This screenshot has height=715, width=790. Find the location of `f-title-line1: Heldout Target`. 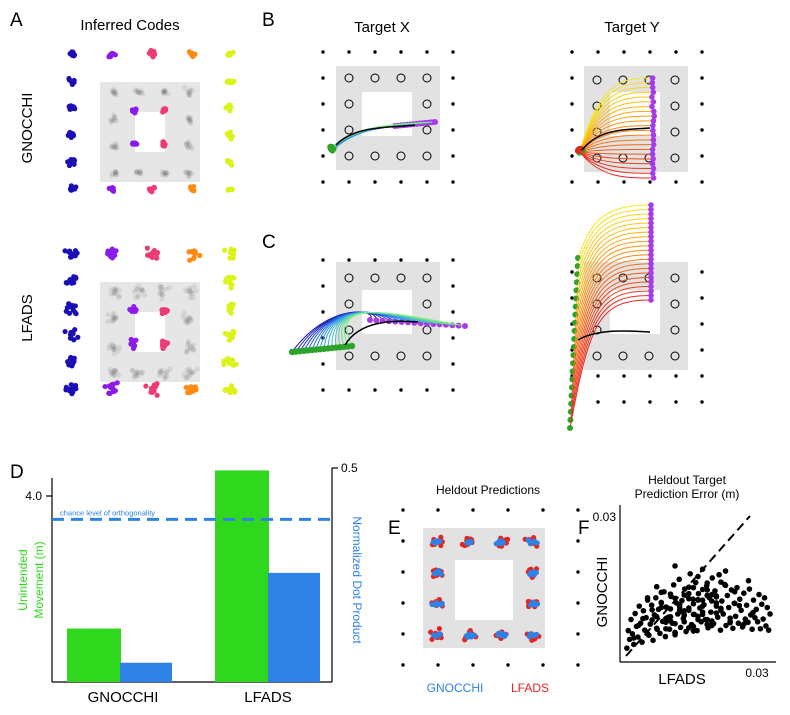

f-title-line1: Heldout Target is located at coordinates (687, 480).